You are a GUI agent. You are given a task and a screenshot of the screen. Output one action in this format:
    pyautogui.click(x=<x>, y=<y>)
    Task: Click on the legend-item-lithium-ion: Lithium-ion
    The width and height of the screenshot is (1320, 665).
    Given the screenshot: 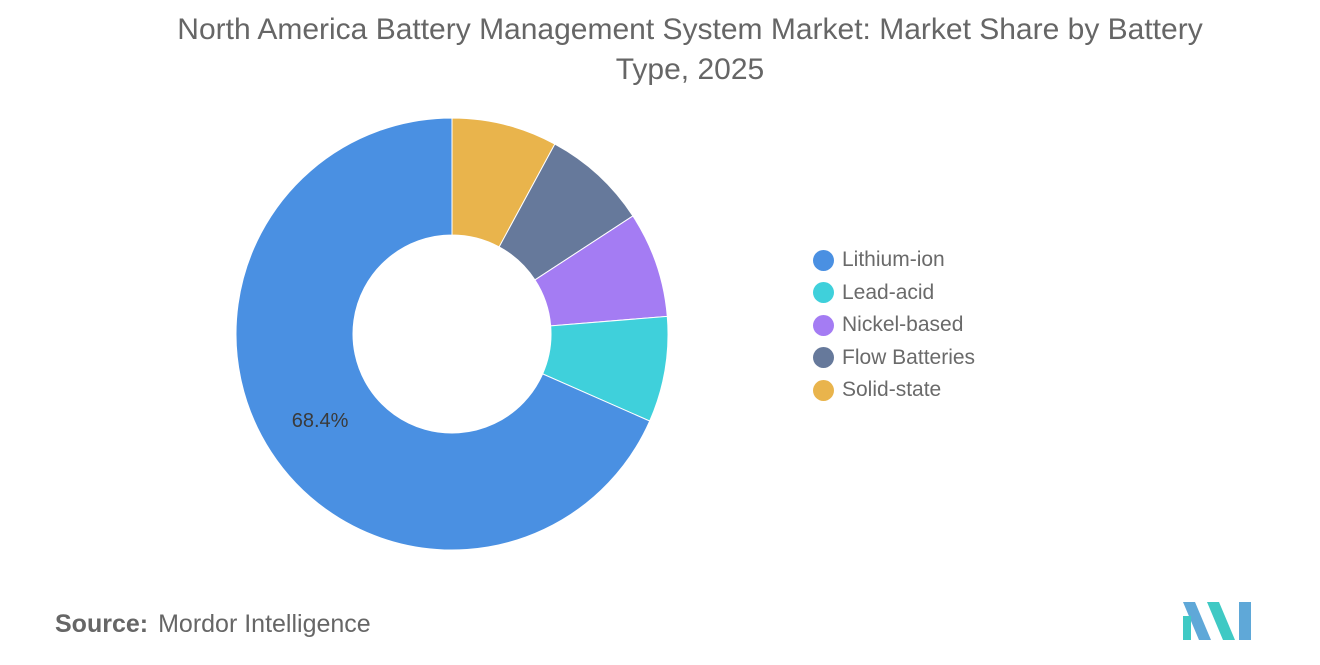 What is the action you would take?
    pyautogui.click(x=894, y=260)
    